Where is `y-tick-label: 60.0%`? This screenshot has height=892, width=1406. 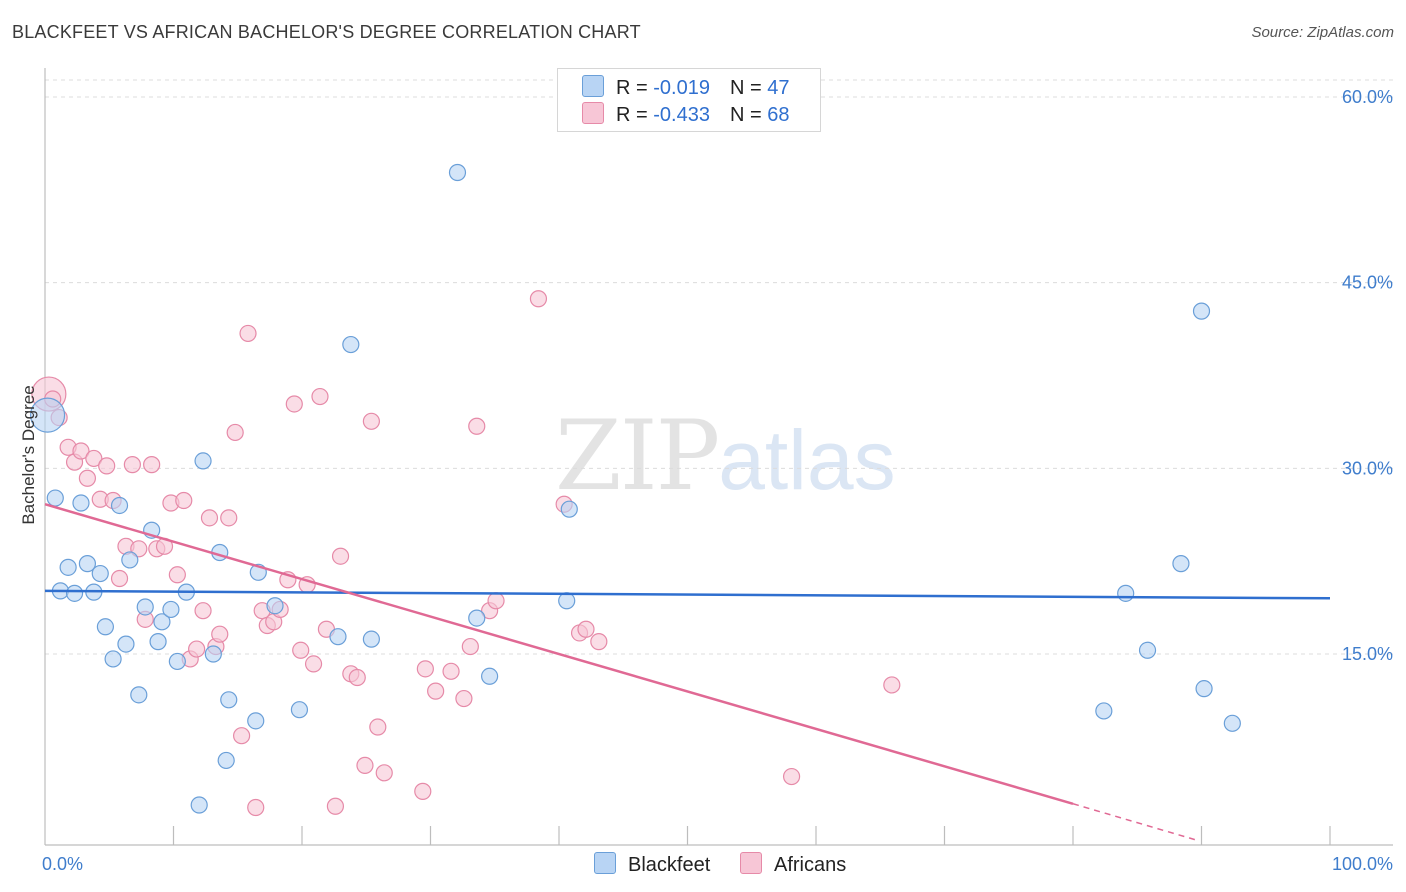 y-tick-label: 60.0% is located at coordinates (1367, 97).